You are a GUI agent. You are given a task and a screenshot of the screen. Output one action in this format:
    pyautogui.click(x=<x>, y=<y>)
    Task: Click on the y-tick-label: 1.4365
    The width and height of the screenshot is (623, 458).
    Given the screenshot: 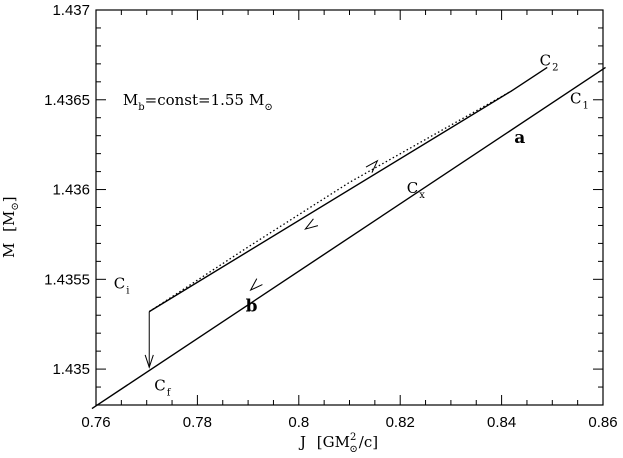 What is the action you would take?
    pyautogui.click(x=67, y=100)
    